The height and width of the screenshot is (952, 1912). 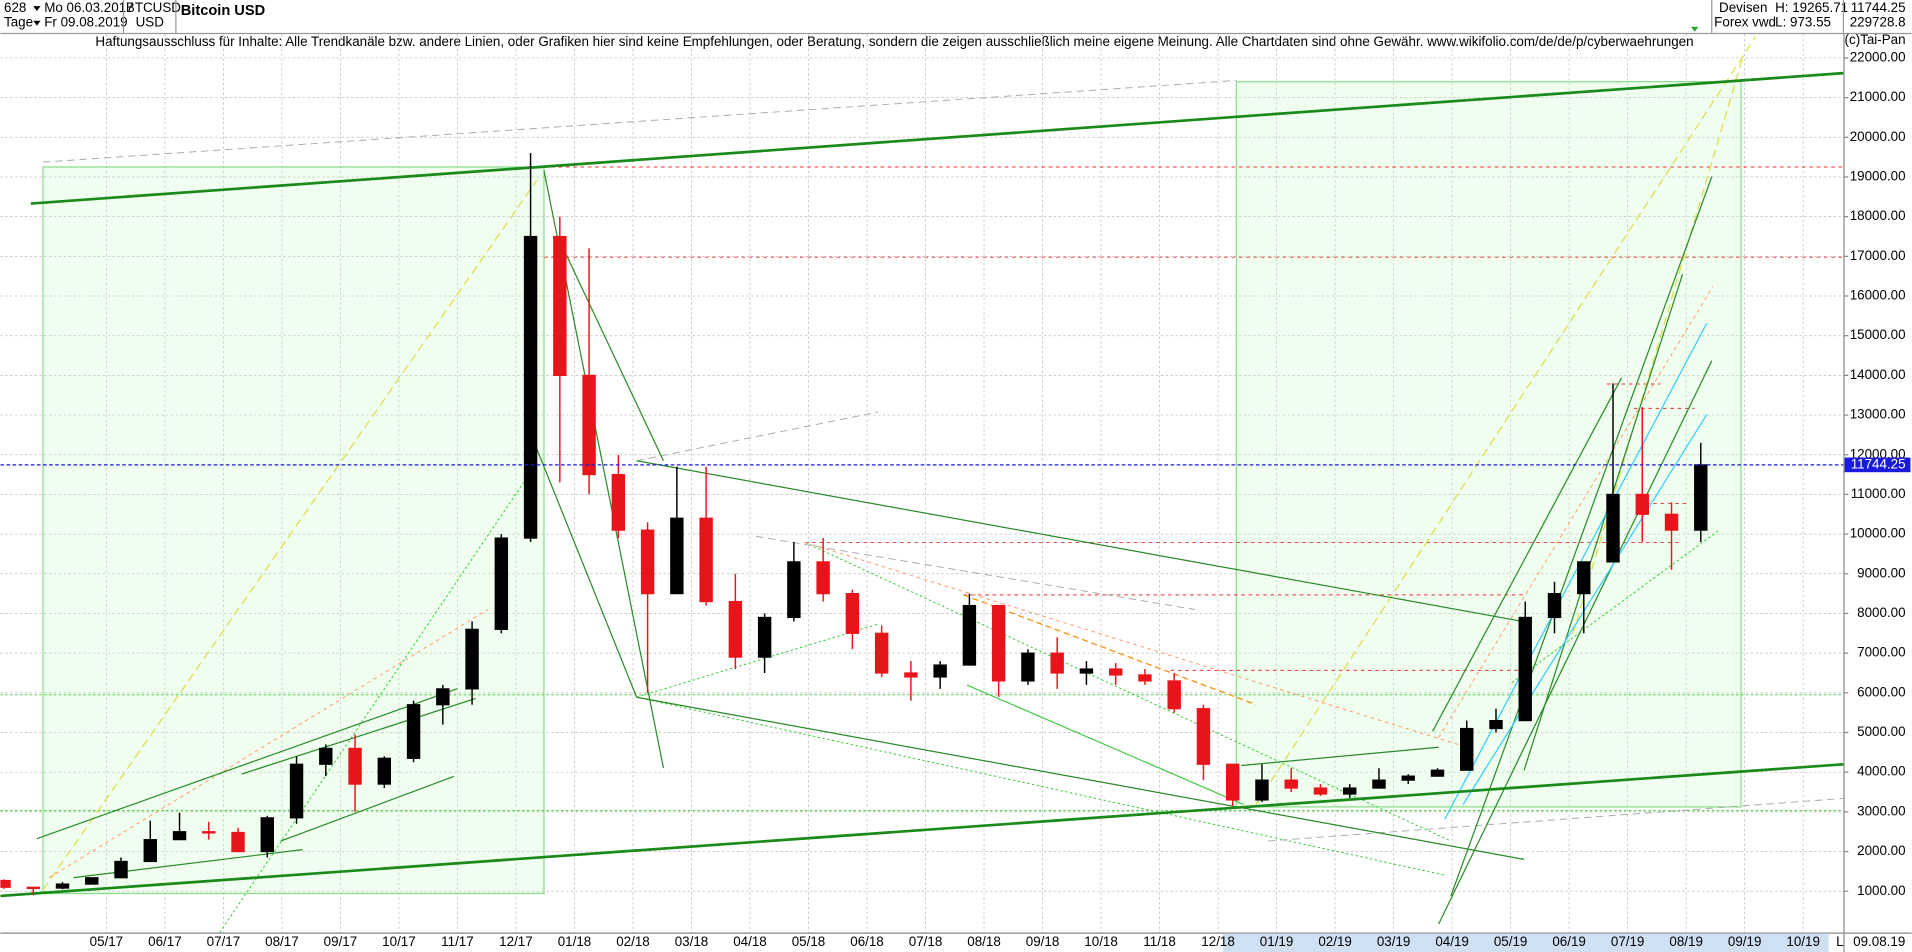 I want to click on currency: USD, so click(x=150, y=22).